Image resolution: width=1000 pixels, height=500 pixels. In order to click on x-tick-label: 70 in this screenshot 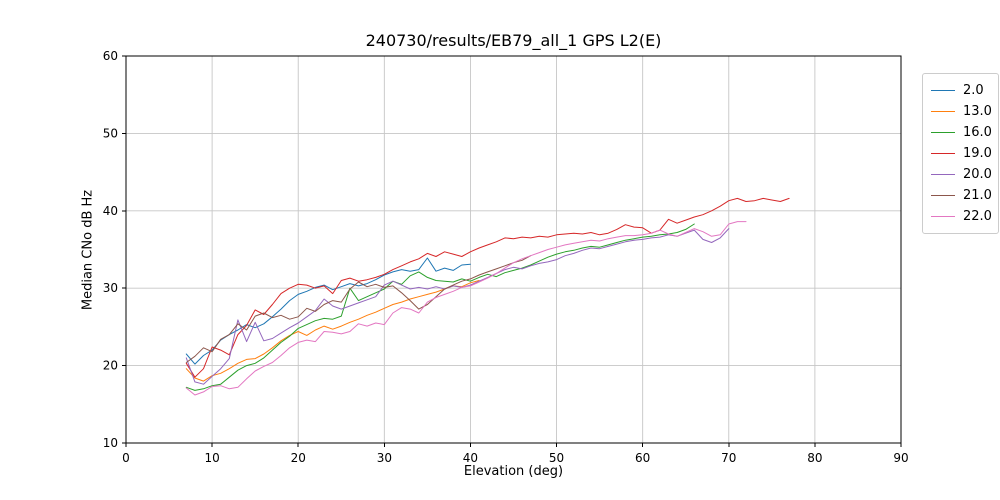, I will do `click(728, 458)`.